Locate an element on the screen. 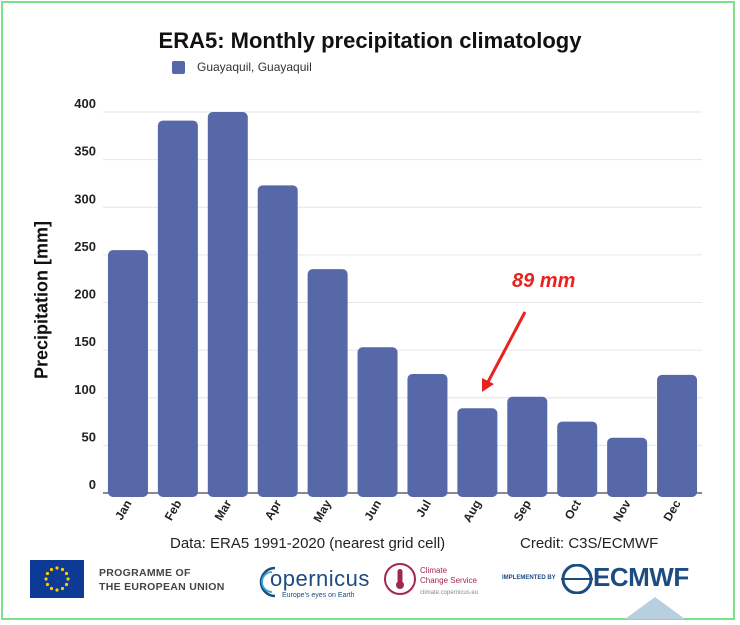 The image size is (740, 625). data-source-text: Data: ERA5 1991-2020 (nearest grid cell) is located at coordinates (308, 543).